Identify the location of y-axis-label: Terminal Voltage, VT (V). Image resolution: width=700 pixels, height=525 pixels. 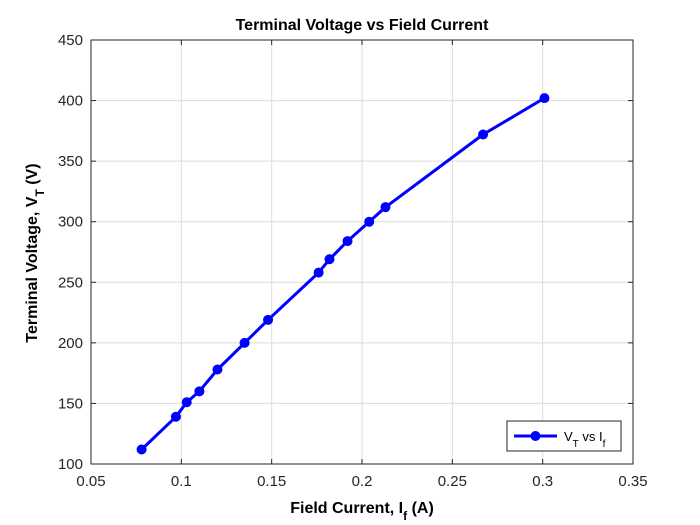
(35, 252).